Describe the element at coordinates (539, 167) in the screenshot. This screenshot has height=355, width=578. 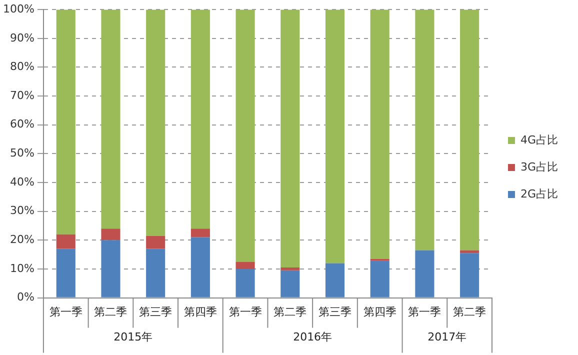
I see `legend-label: 3G占比` at that location.